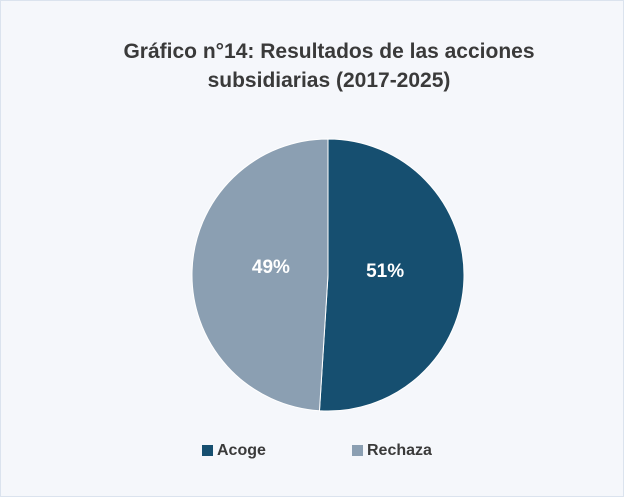 The image size is (624, 497). I want to click on data-label: 51%, so click(385, 271).